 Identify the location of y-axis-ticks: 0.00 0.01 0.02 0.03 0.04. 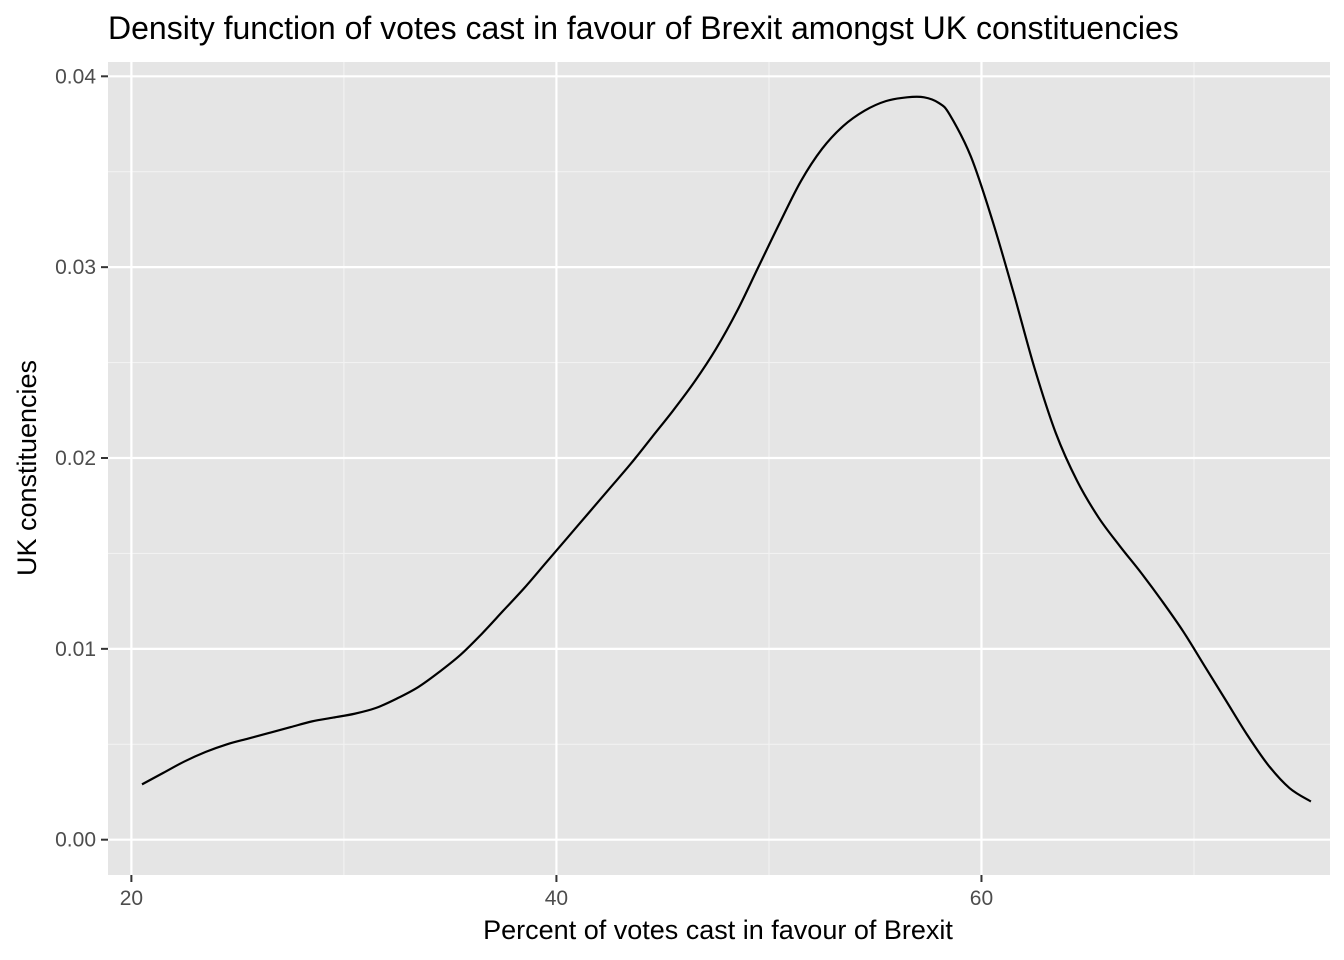
(81, 458).